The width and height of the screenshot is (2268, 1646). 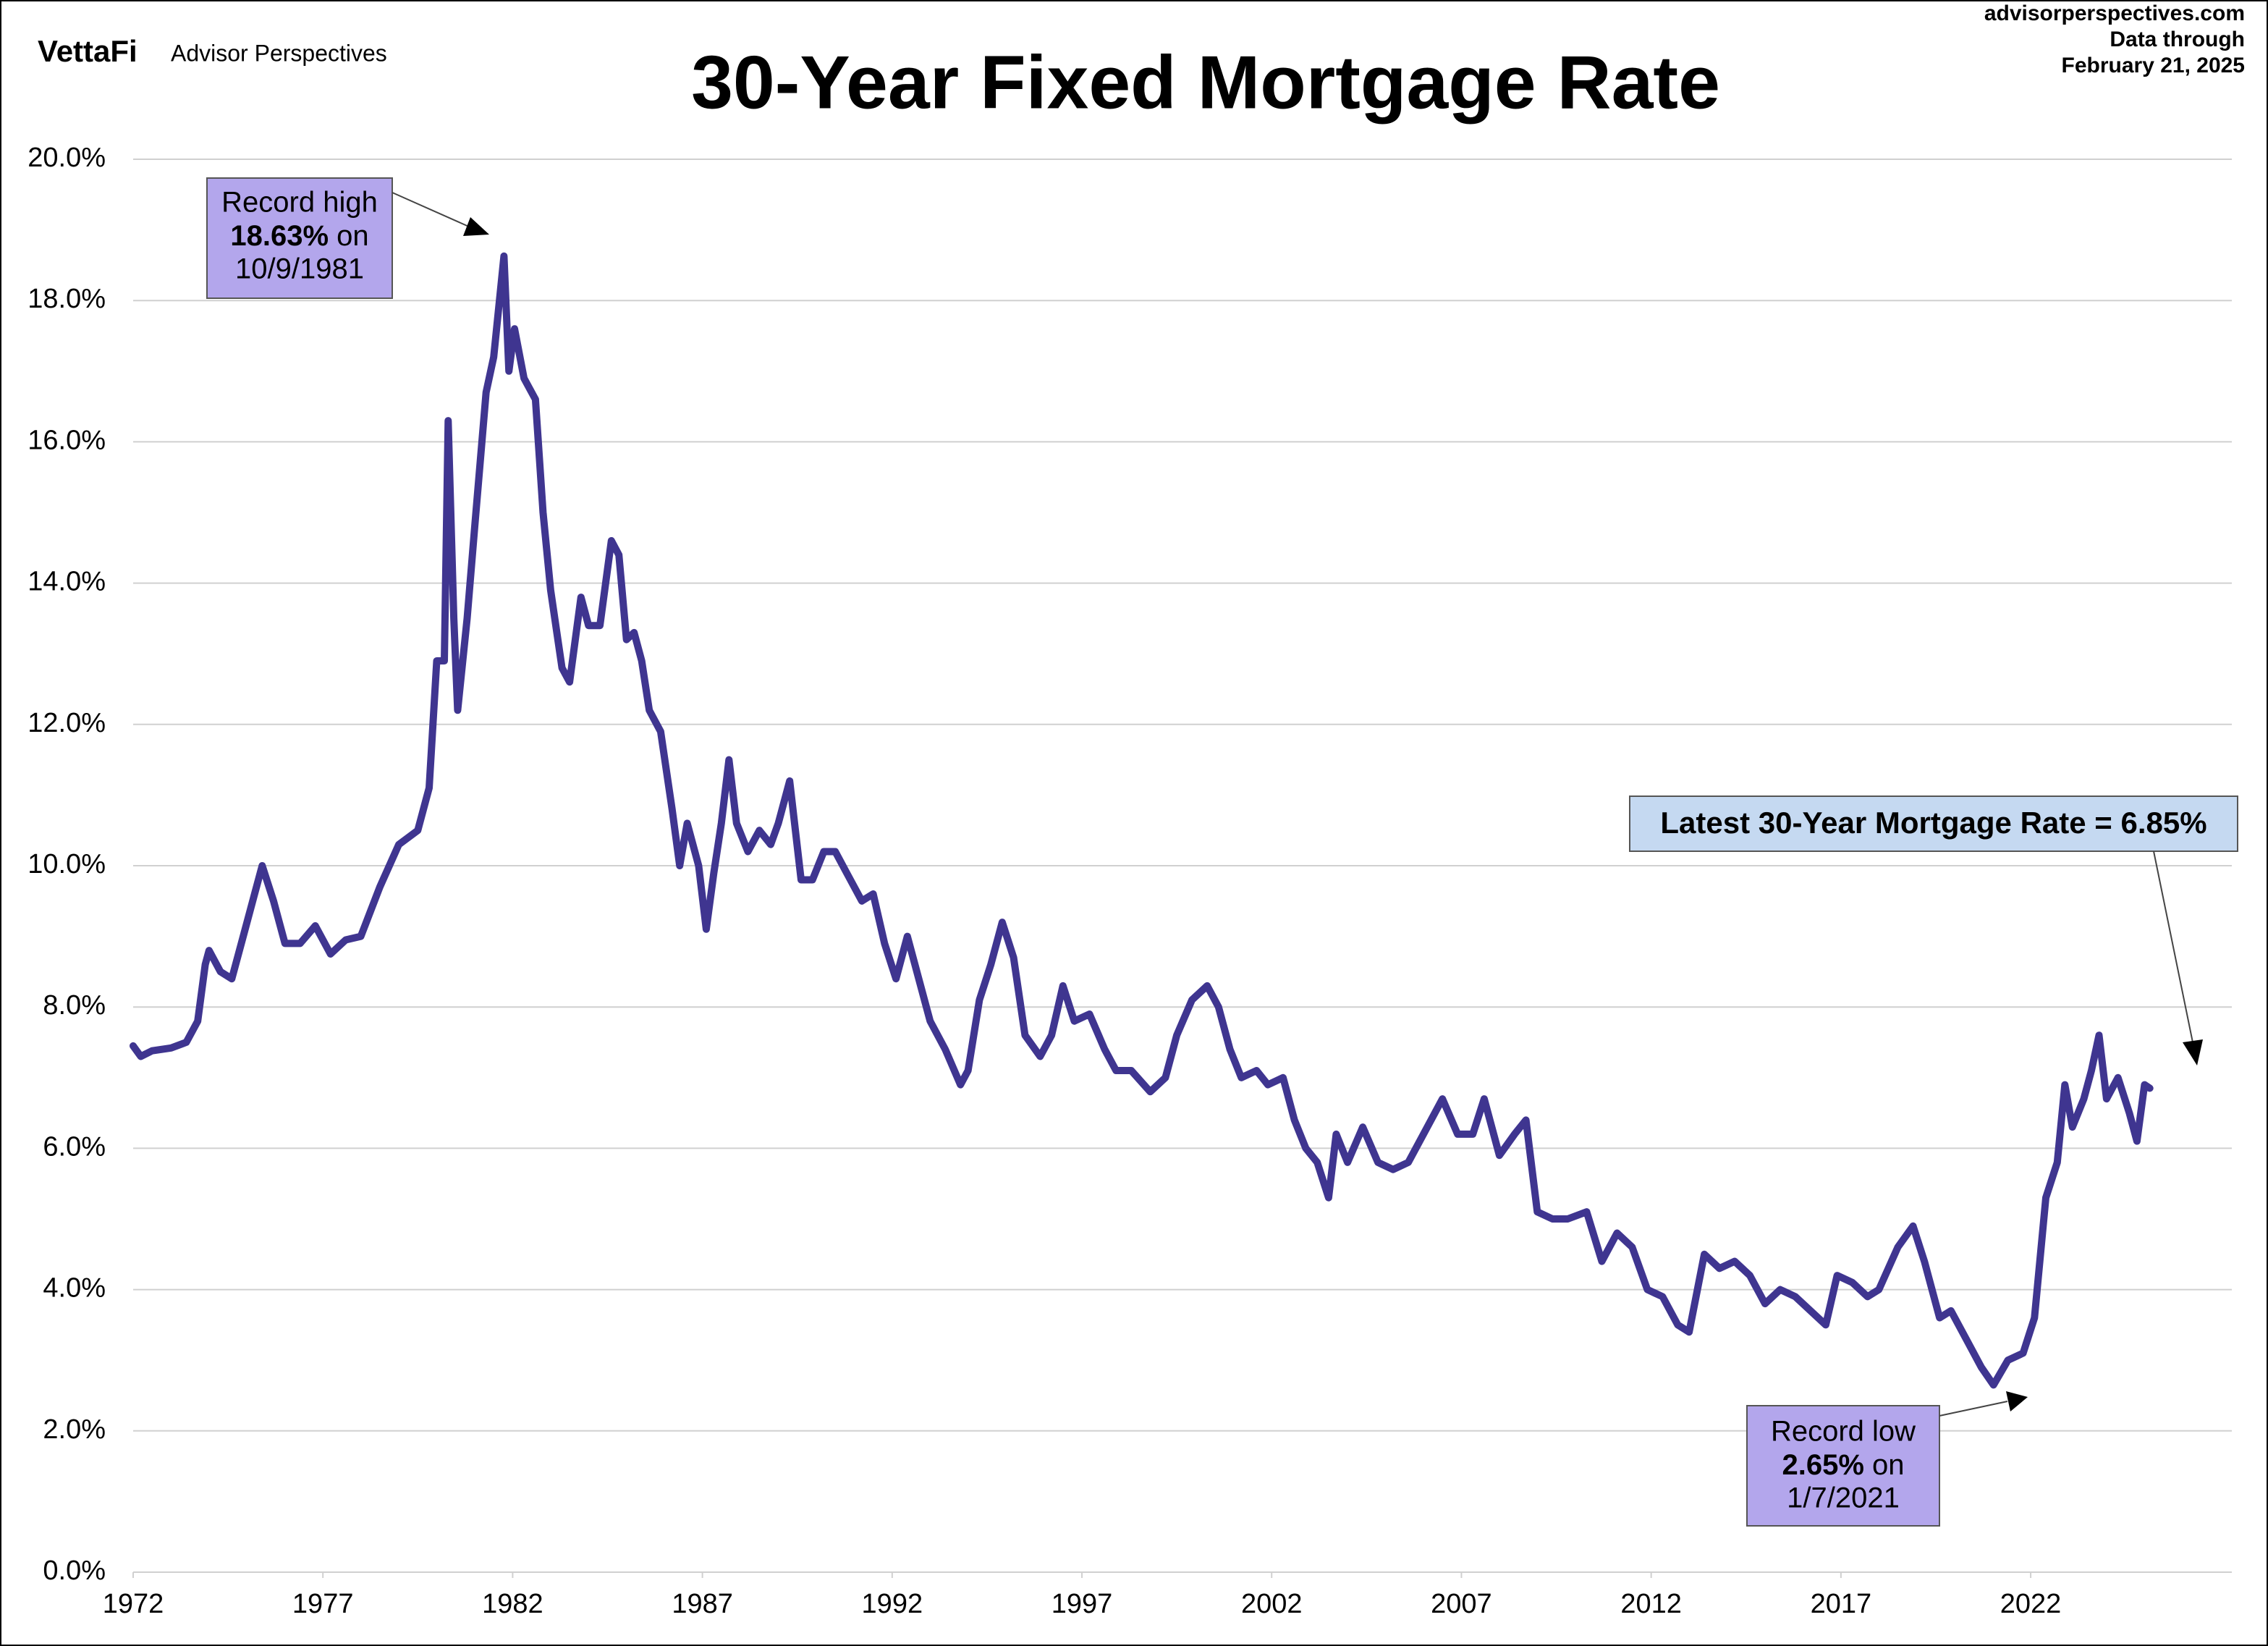 I want to click on y-tick-label: 0.0%, so click(x=74, y=1571).